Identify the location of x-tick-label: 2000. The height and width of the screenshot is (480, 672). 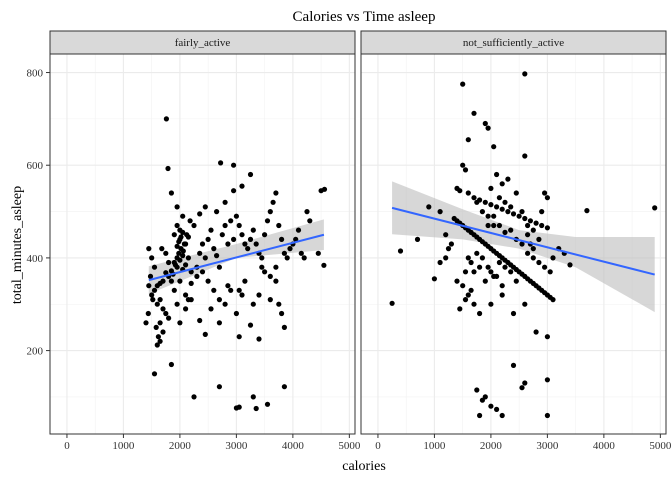
(180, 446).